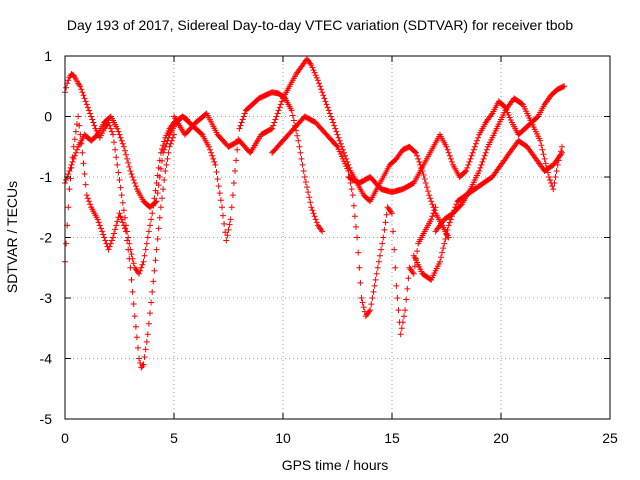 This screenshot has width=640, height=480. What do you see at coordinates (392, 438) in the screenshot?
I see `x-tick-label: 15` at bounding box center [392, 438].